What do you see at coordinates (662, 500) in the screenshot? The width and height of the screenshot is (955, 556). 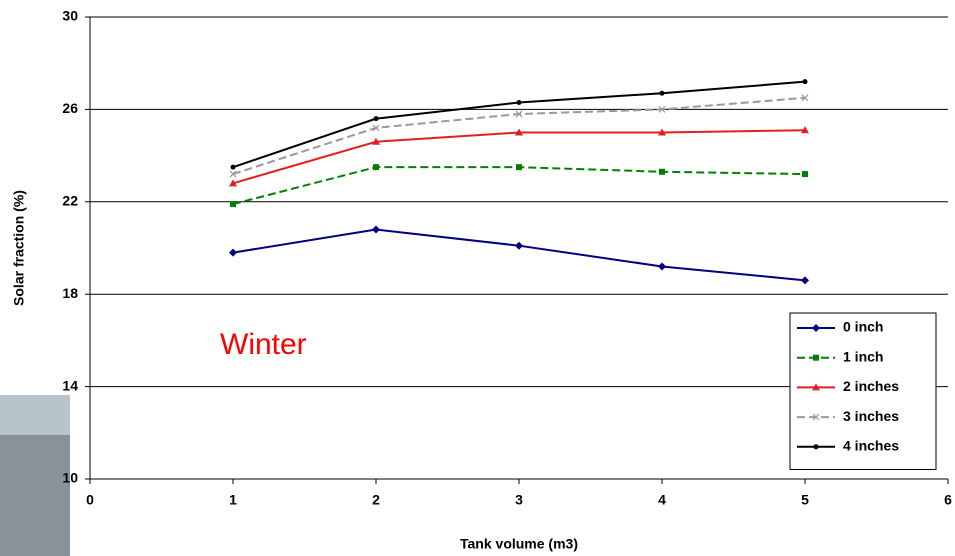 I see `x-tick-label: 4` at bounding box center [662, 500].